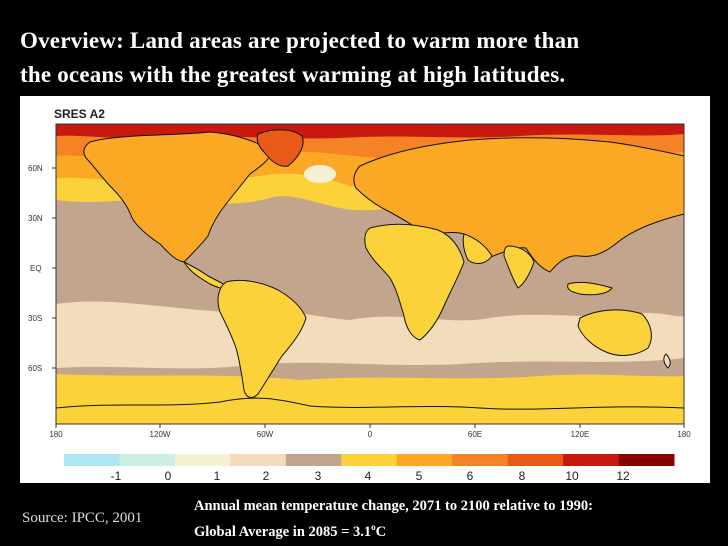  I want to click on unit-text: C, so click(381, 532).